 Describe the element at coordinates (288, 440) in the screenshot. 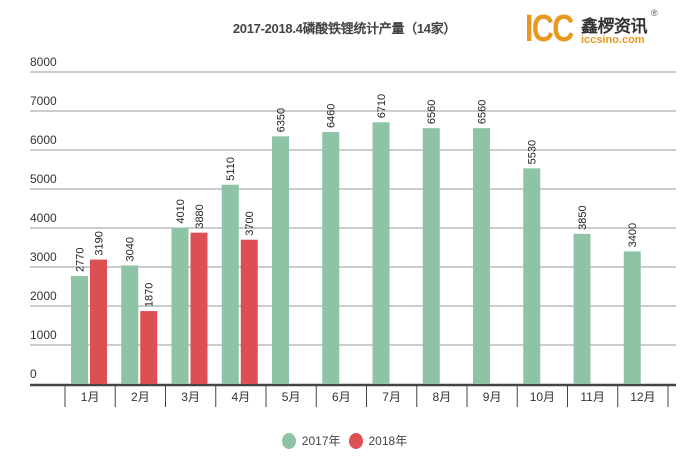

I see `legend-swatch-2017` at that location.